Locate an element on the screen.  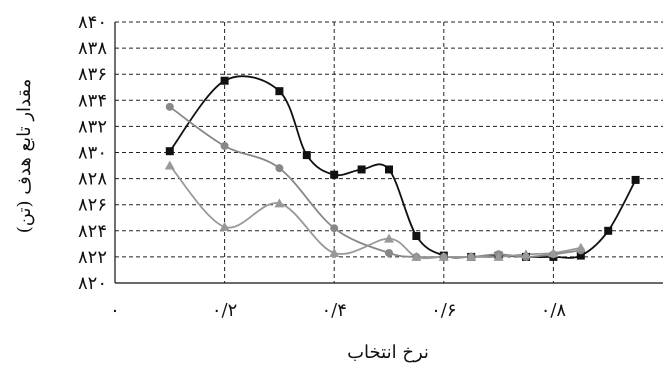
x-tick-label: ۰ is located at coordinates (115, 310).